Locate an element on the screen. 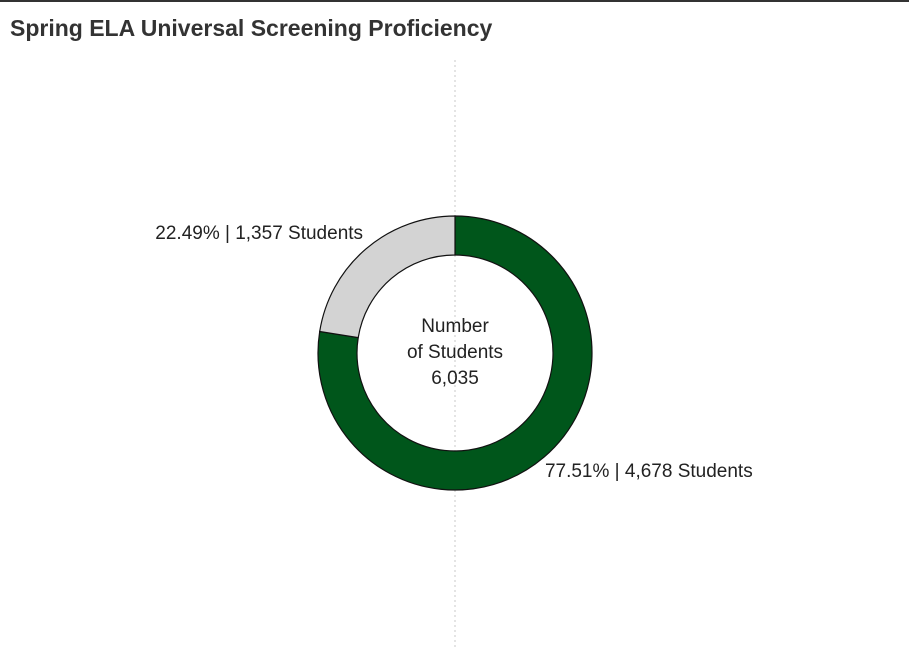  value-label: 22.49% | 1,357 Students is located at coordinates (259, 233).